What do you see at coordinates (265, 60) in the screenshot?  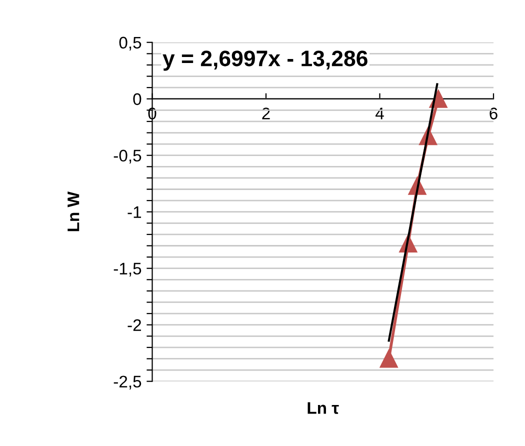 I see `annotation: y = 2,6997x - 13,286` at bounding box center [265, 60].